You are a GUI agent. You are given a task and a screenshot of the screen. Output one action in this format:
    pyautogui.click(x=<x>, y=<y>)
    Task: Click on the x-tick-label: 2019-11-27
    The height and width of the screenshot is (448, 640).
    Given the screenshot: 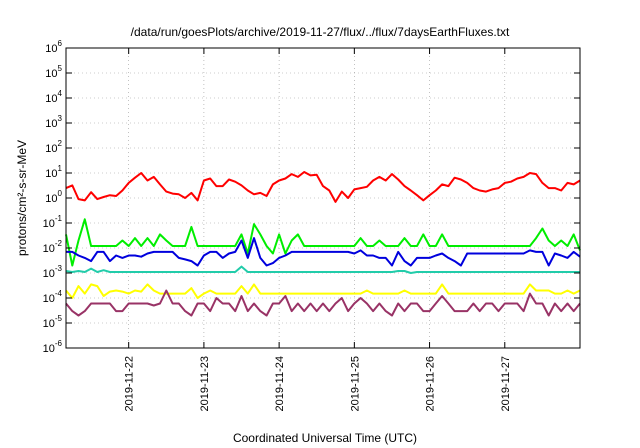 What is the action you would take?
    pyautogui.click(x=506, y=383)
    